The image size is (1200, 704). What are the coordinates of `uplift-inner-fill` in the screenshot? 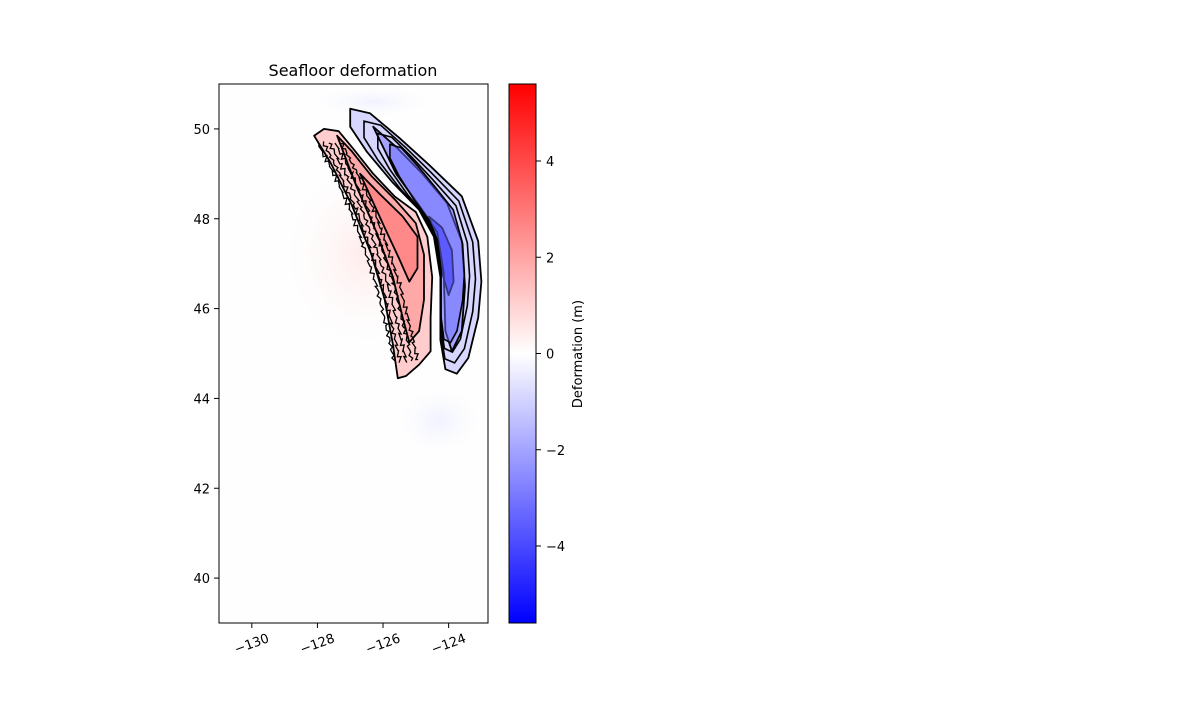 It's located at (389, 227).